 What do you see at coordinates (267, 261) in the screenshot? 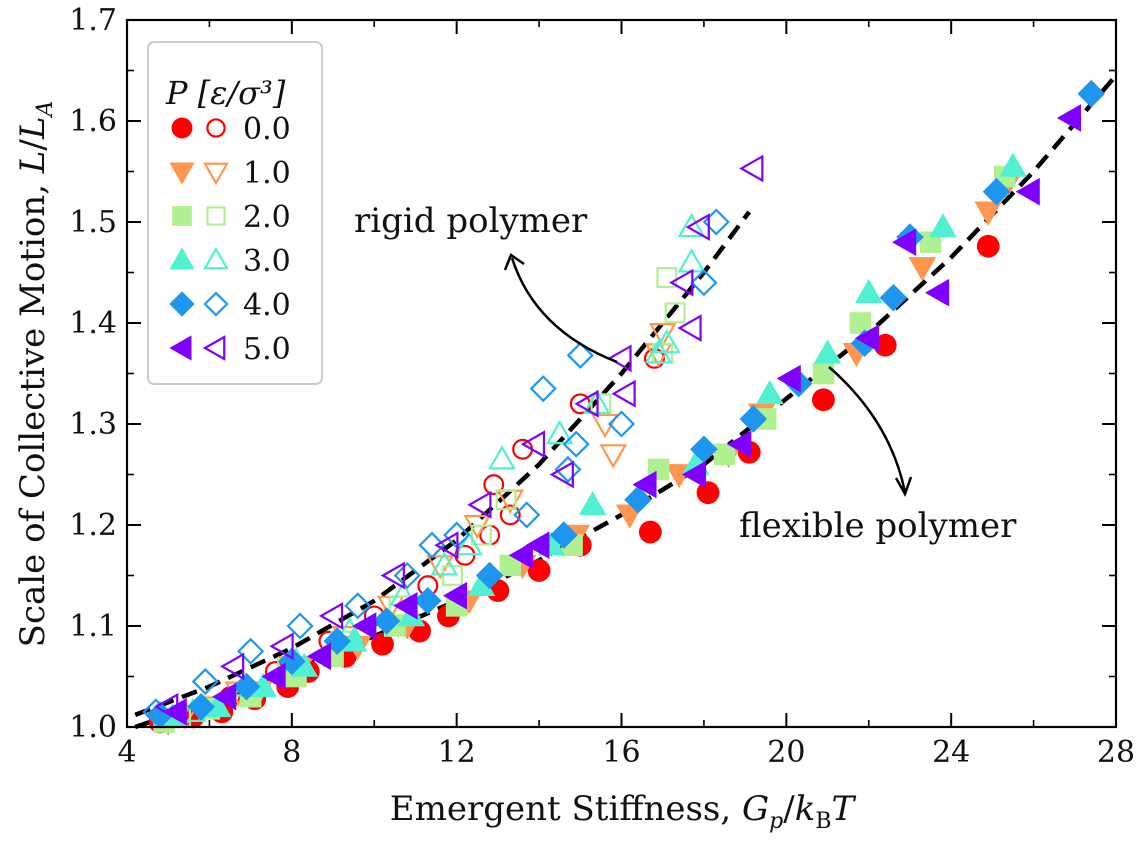
I see `legend-label: 3.0` at bounding box center [267, 261].